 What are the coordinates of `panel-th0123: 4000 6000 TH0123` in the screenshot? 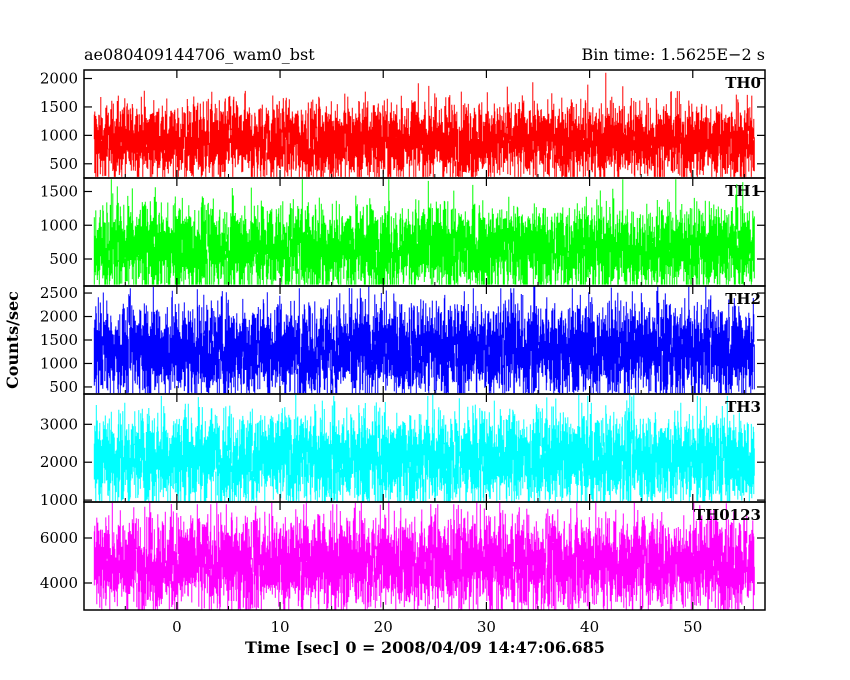 It's located at (403, 556).